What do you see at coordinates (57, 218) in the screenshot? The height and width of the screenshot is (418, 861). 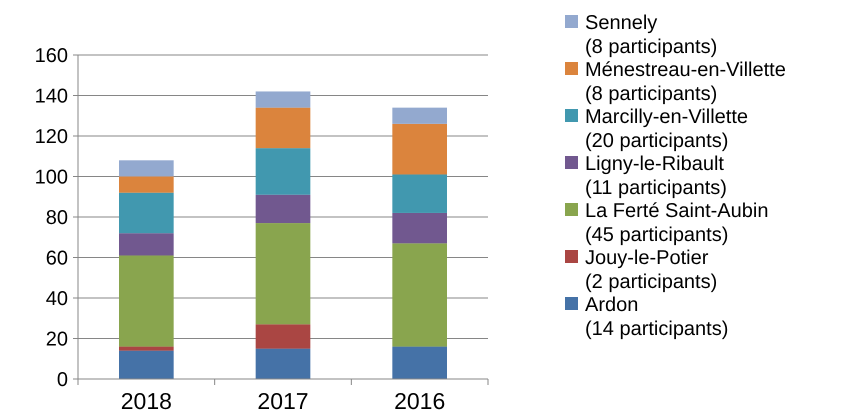 I see `y-tick-label: 80` at bounding box center [57, 218].